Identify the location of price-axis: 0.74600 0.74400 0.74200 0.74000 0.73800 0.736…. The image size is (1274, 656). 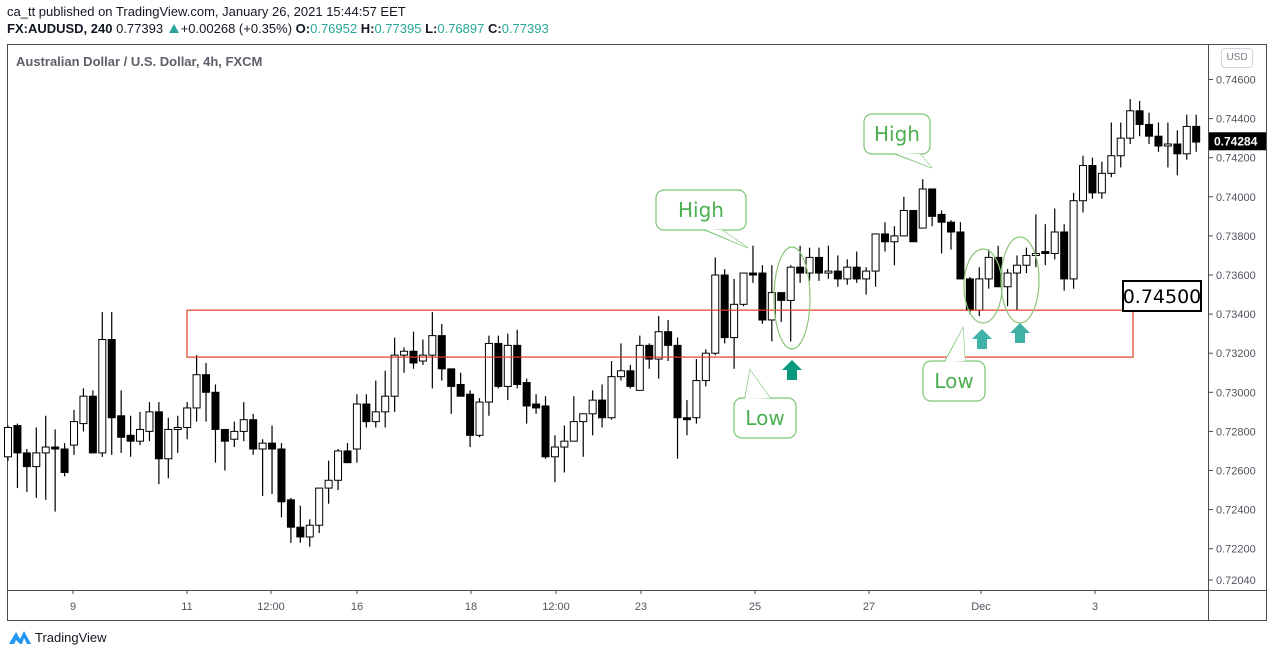
(1232, 331).